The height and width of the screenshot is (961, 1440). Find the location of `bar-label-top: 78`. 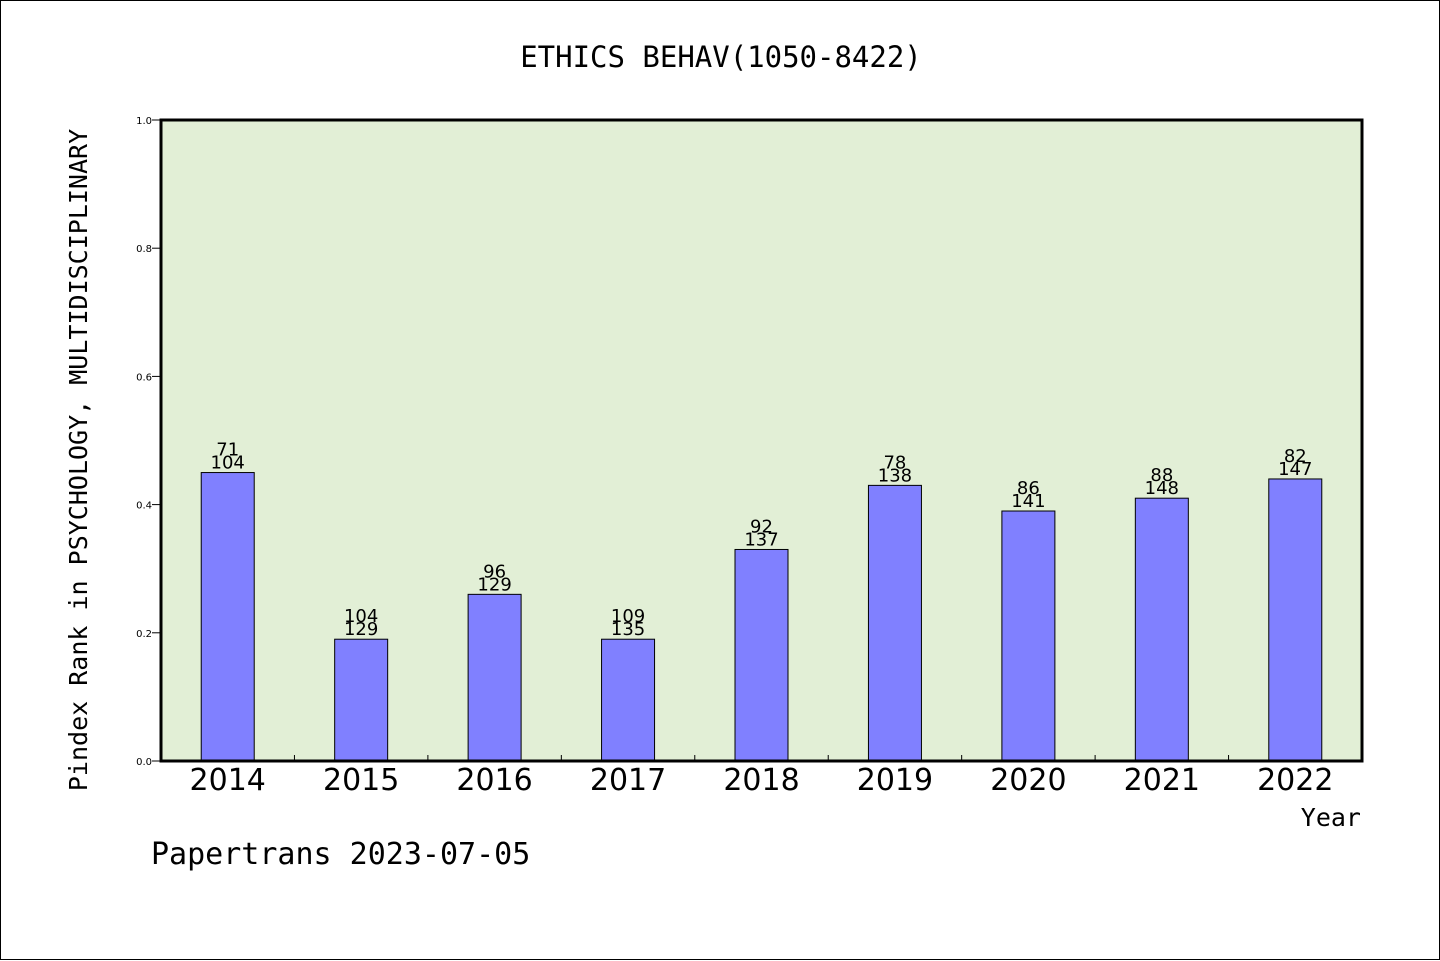

bar-label-top: 78 is located at coordinates (894, 462).